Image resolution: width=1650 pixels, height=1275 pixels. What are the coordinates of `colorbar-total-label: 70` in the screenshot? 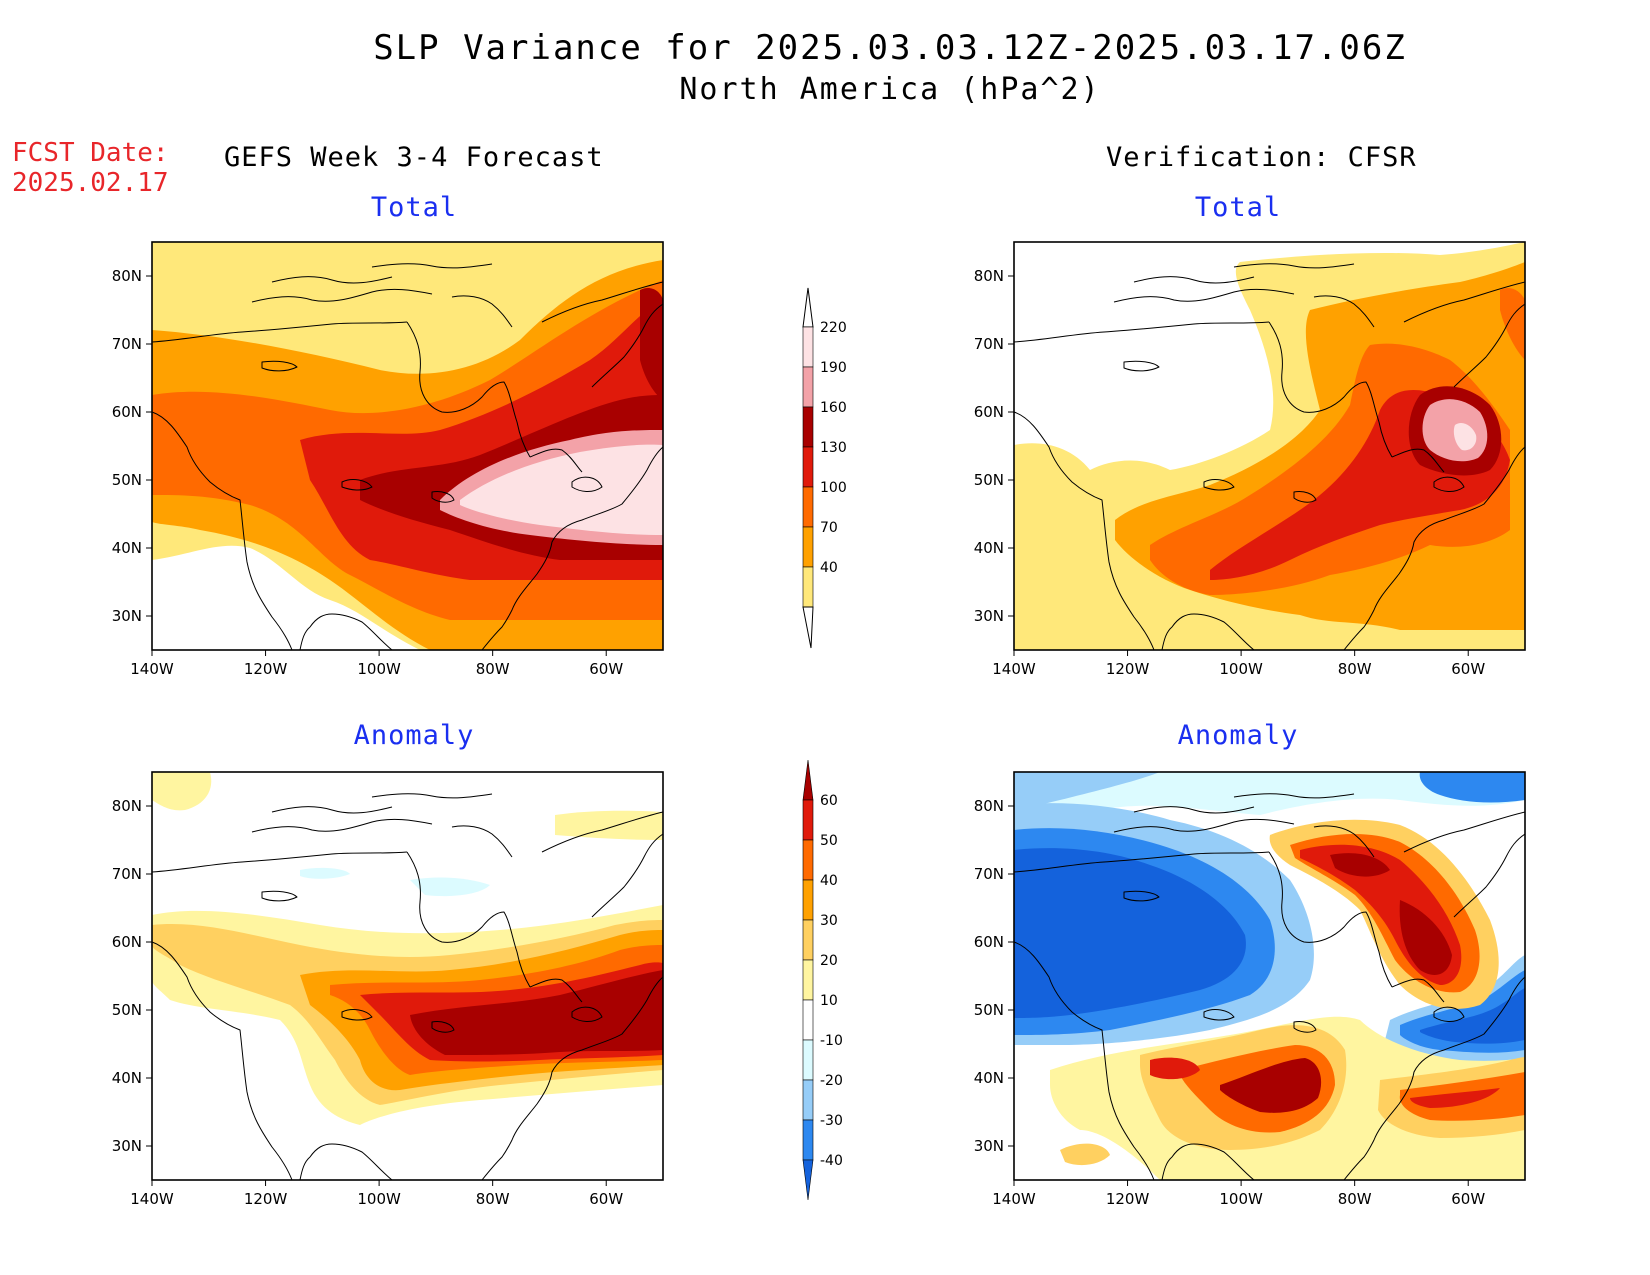 It's located at (829, 528).